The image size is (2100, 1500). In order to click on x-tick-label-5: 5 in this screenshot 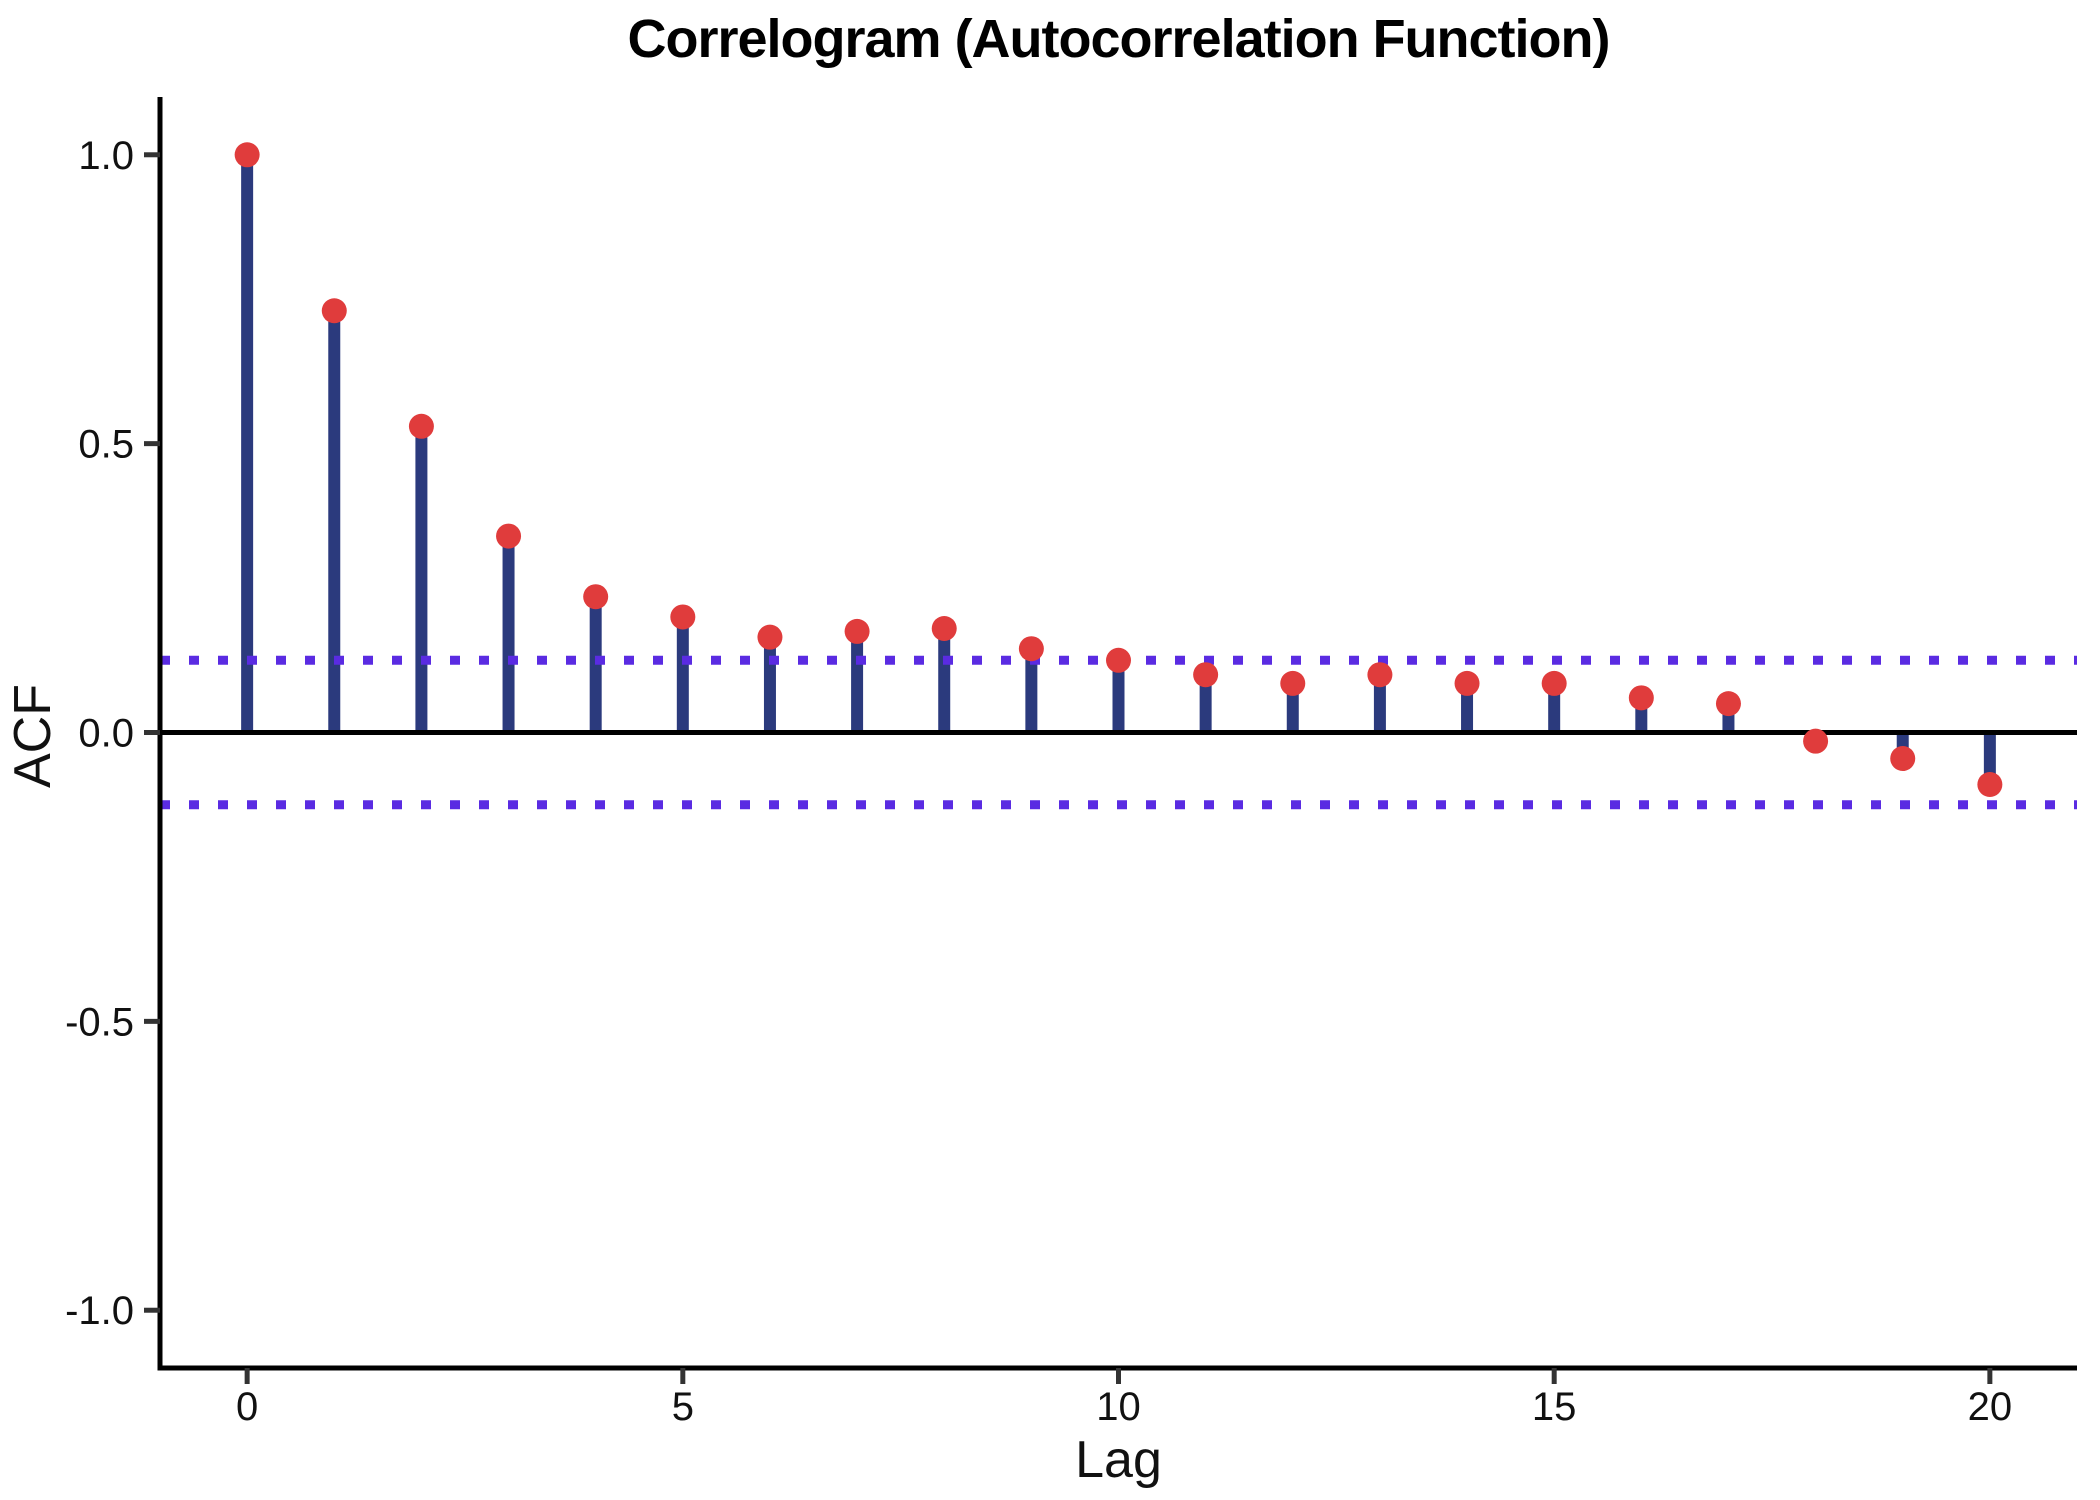, I will do `click(683, 1407)`.